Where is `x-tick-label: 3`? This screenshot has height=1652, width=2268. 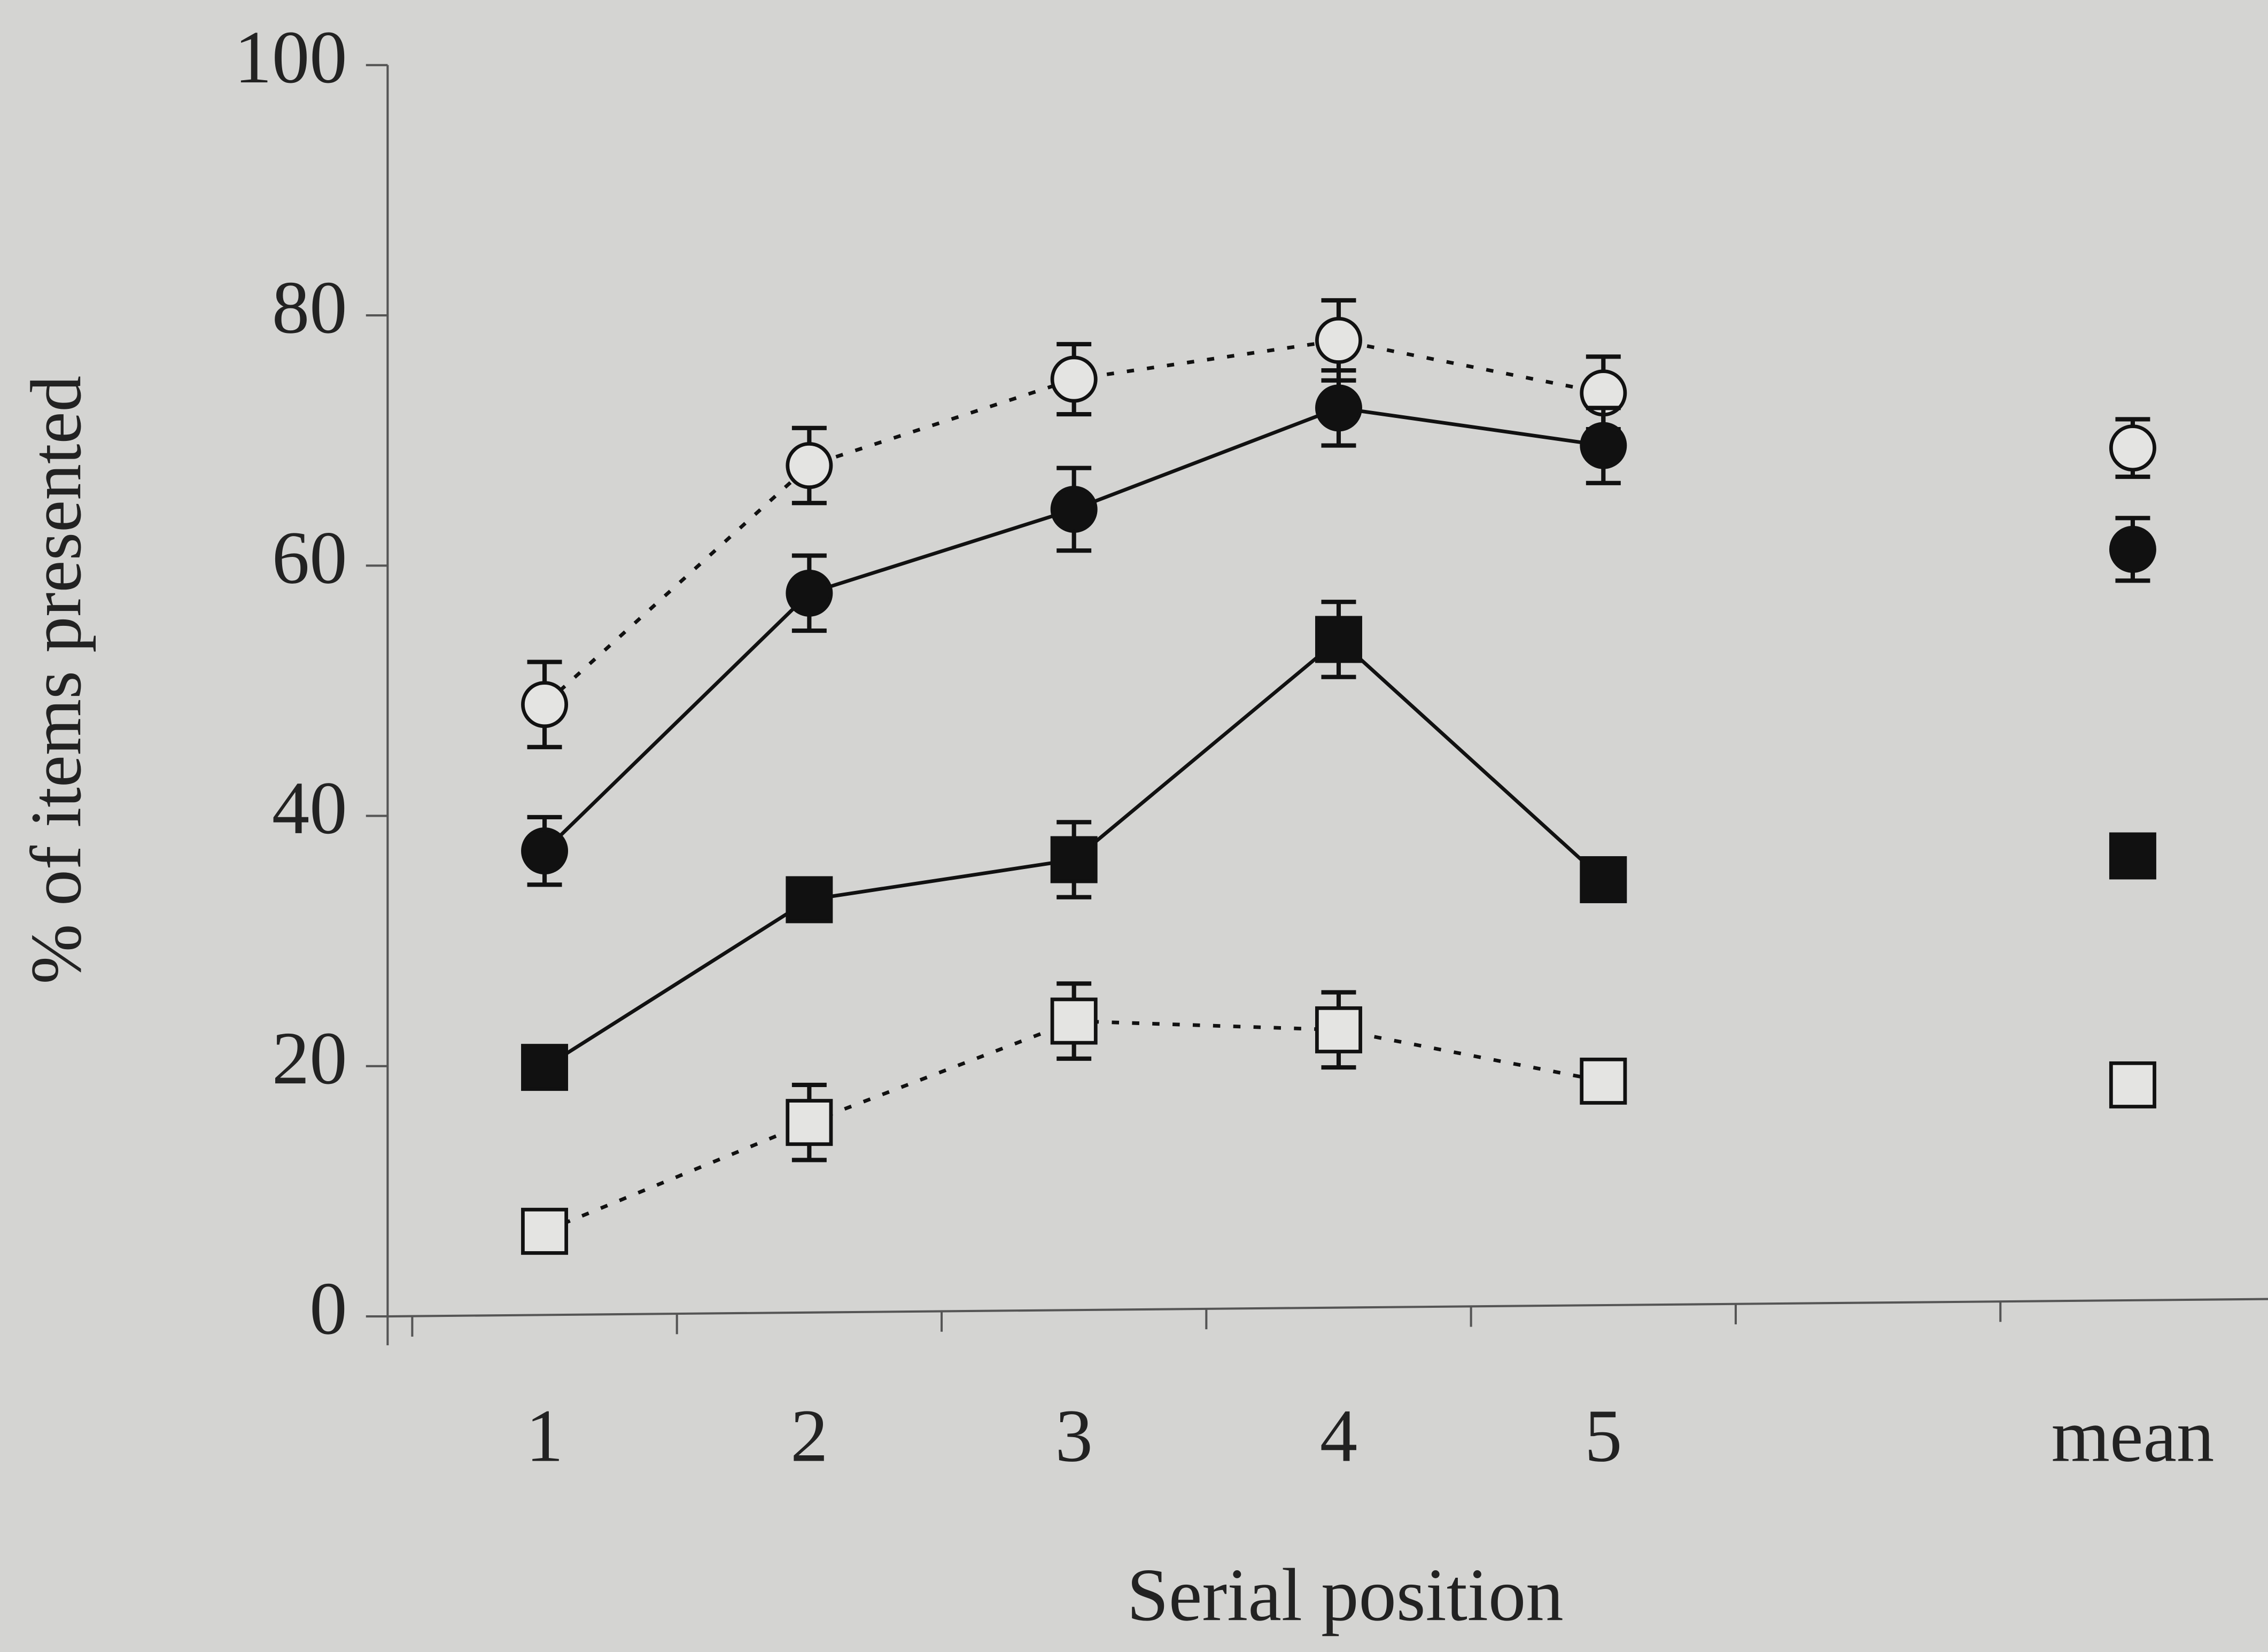
x-tick-label: 3 is located at coordinates (1073, 1436).